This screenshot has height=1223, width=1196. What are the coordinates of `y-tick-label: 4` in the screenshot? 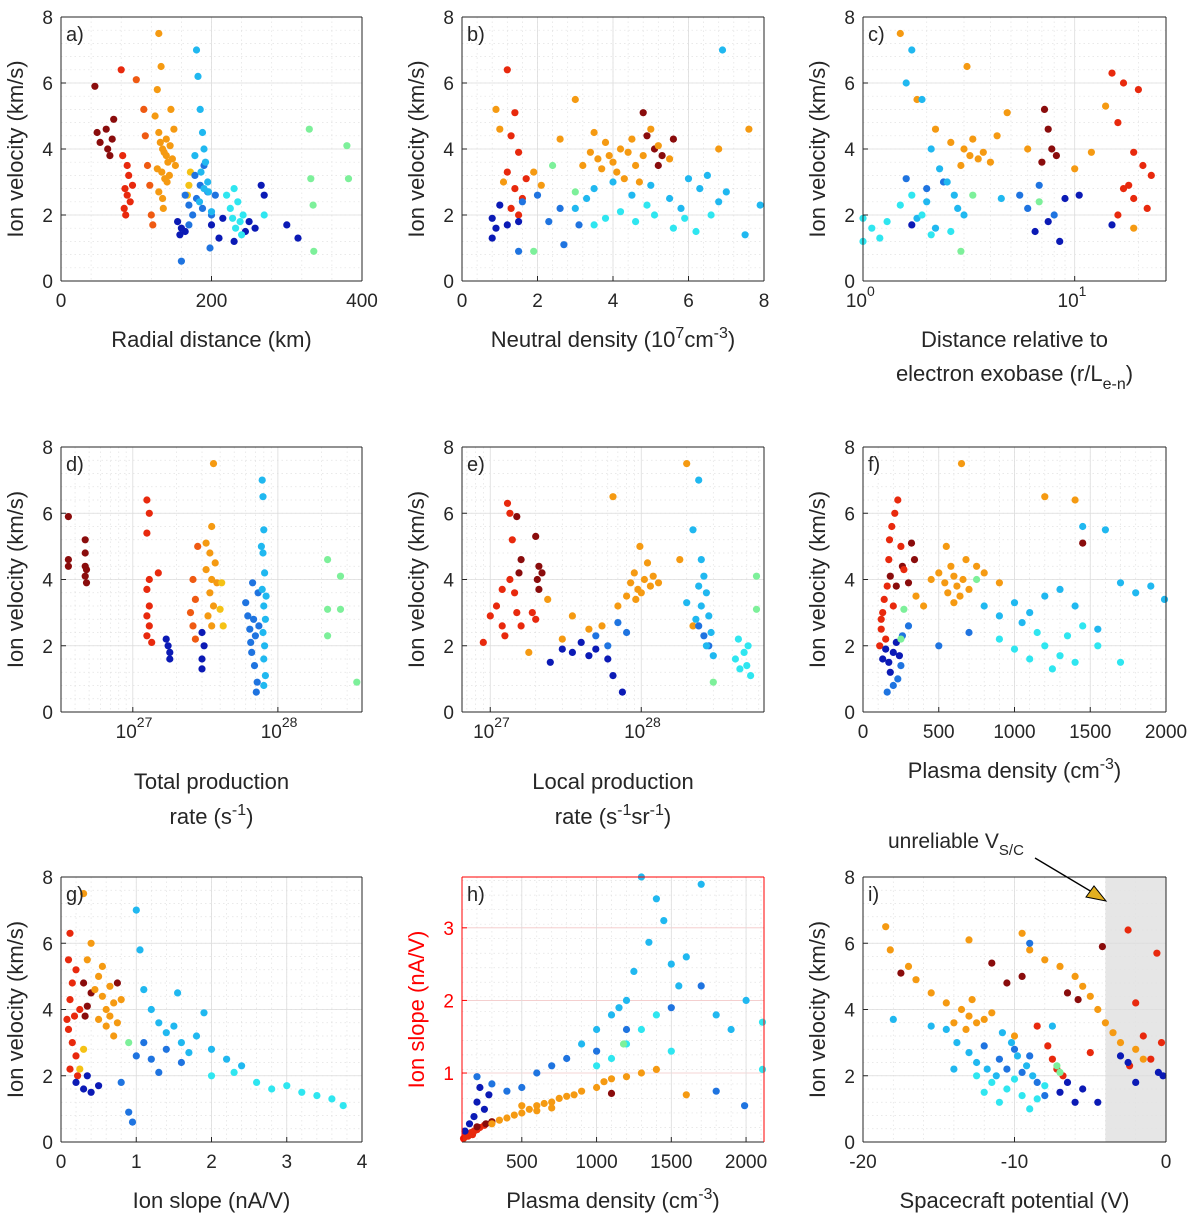 It's located at (47, 150).